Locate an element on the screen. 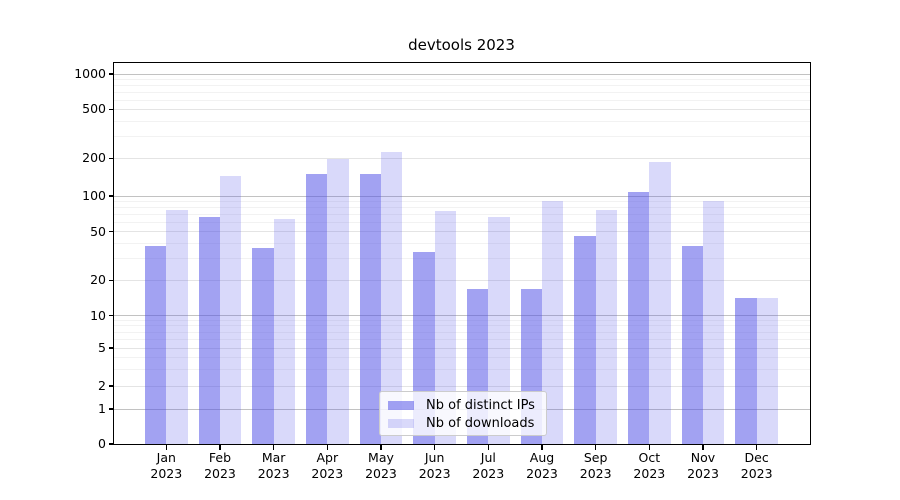 The width and height of the screenshot is (900, 500). x-axis-tick-label: Feb 2023 is located at coordinates (220, 466).